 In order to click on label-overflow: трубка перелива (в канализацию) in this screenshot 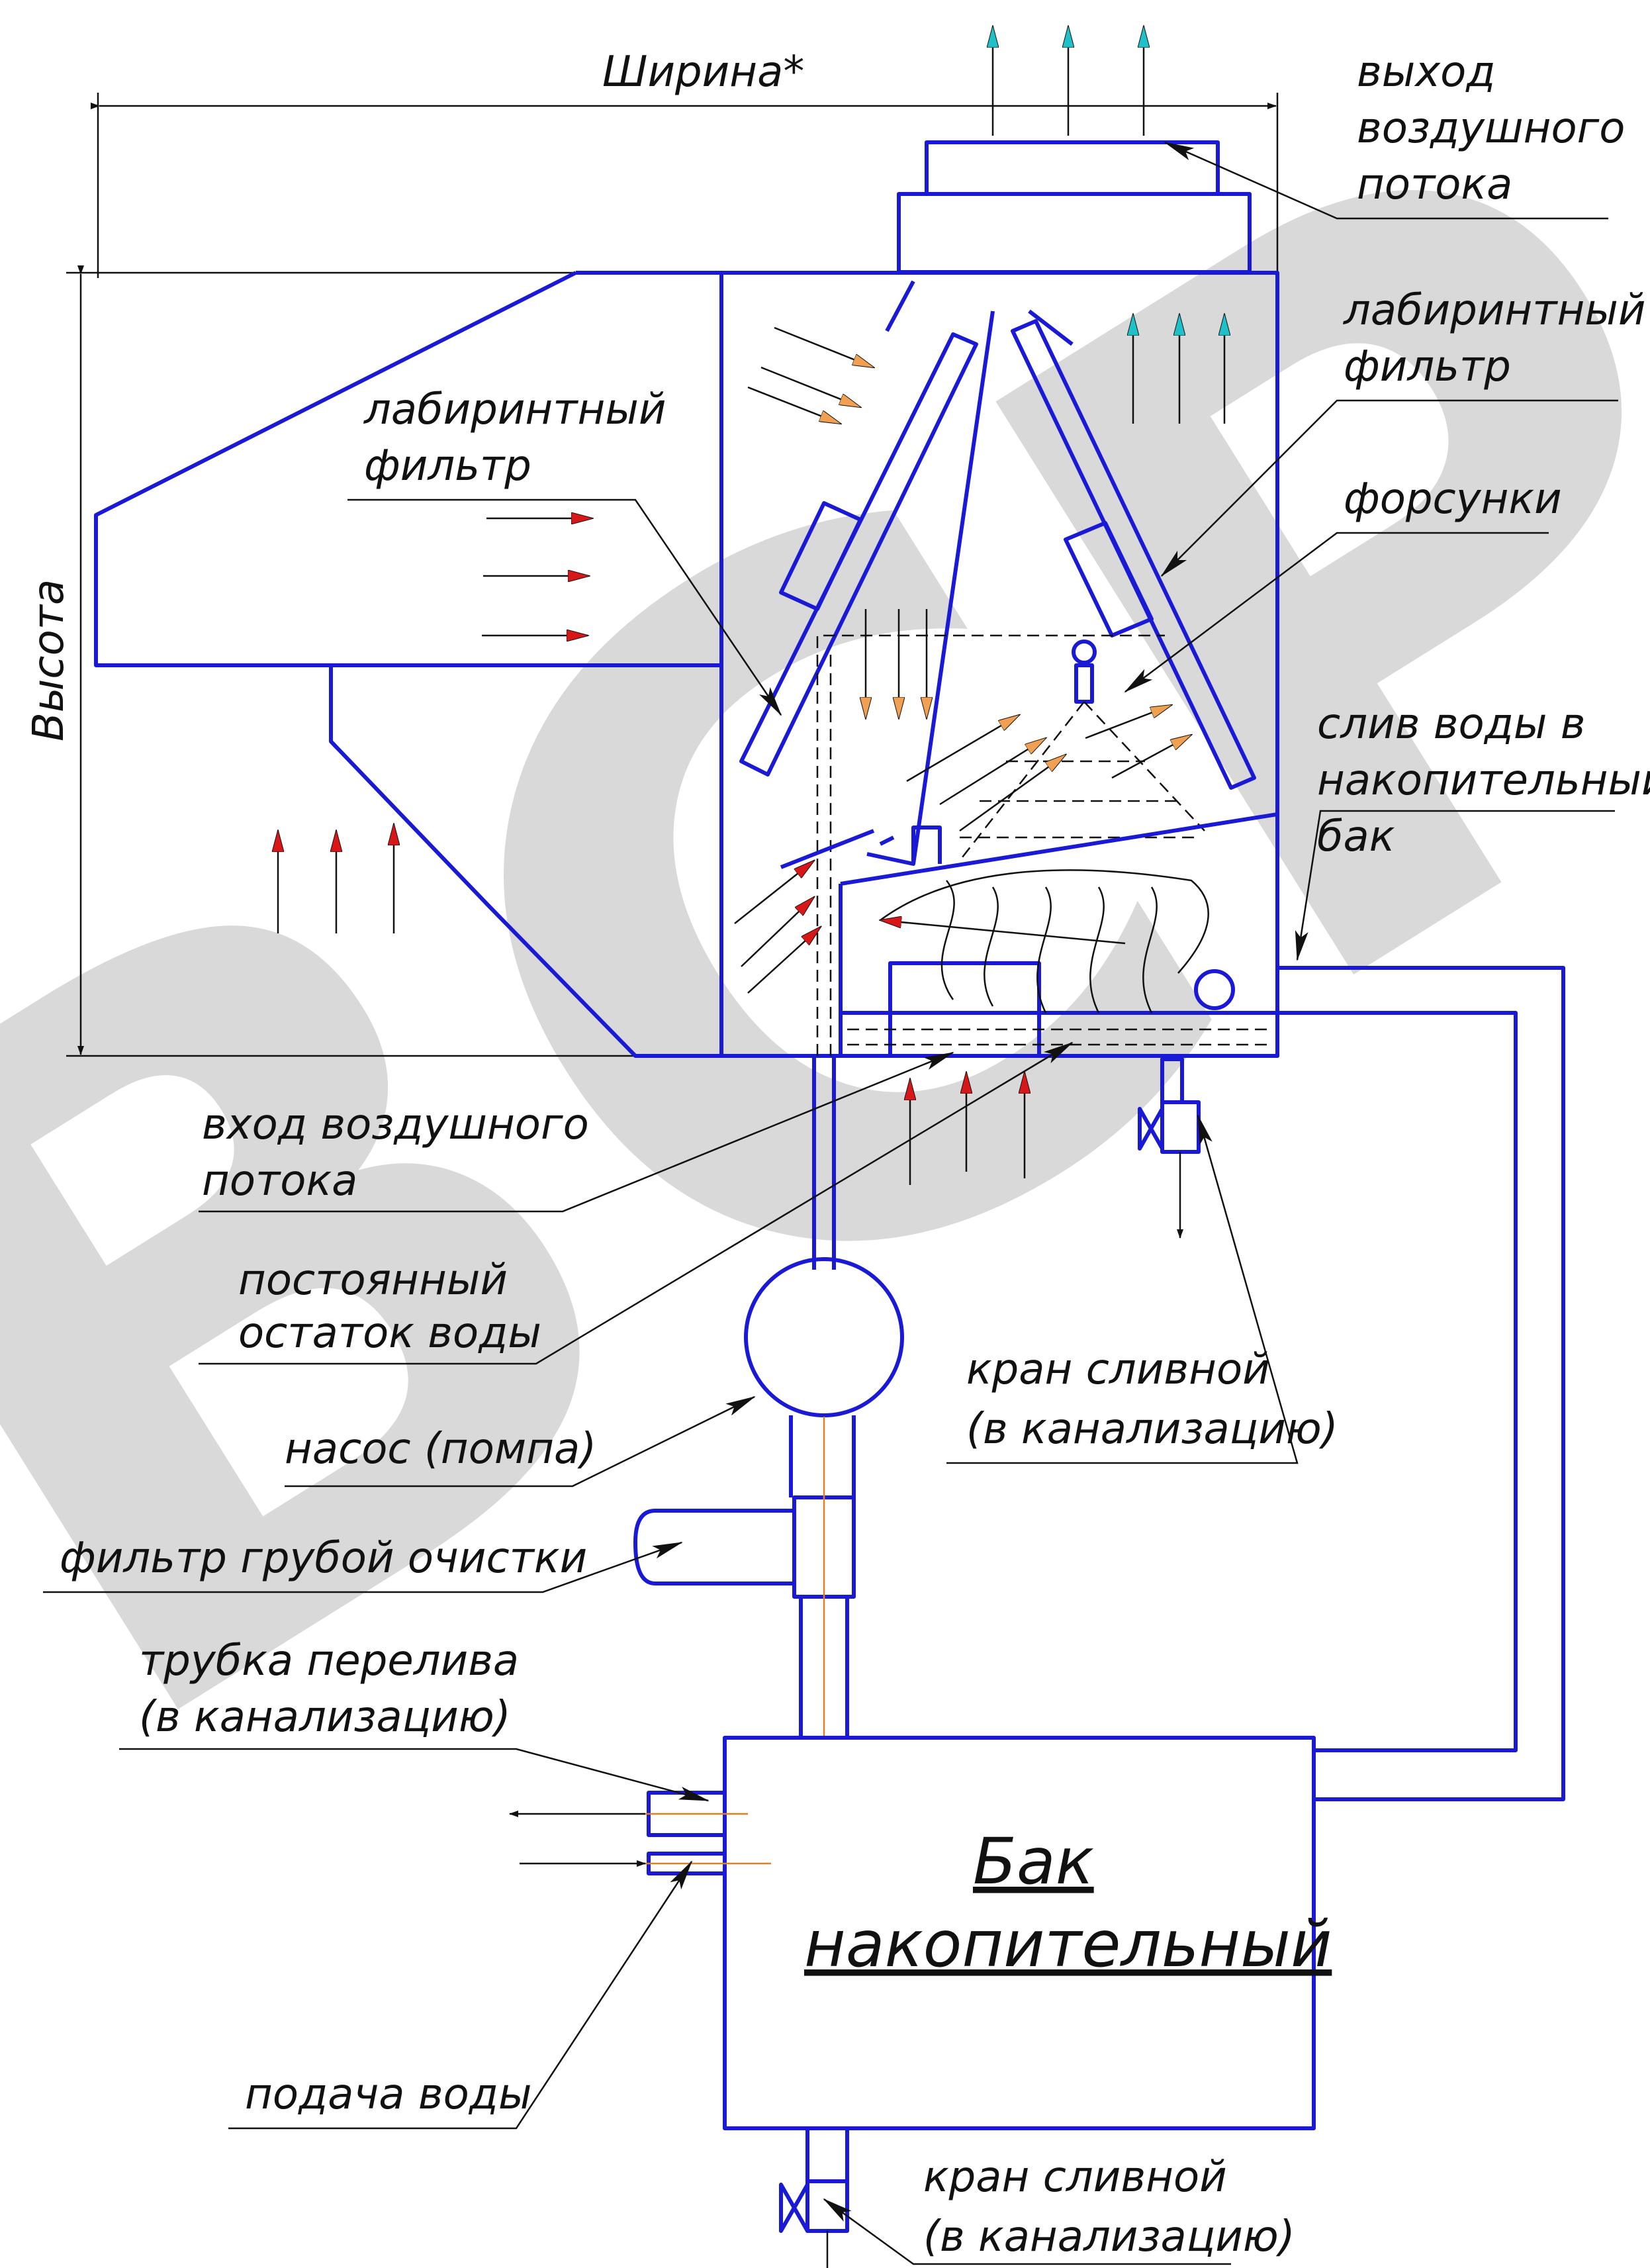, I will do `click(329, 1689)`.